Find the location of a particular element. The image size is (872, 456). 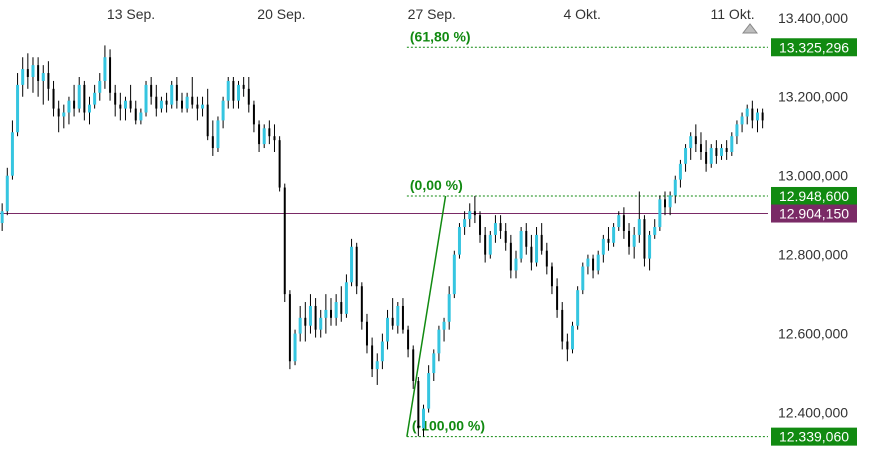

fib-level-label: (0,00 %) is located at coordinates (436, 185).